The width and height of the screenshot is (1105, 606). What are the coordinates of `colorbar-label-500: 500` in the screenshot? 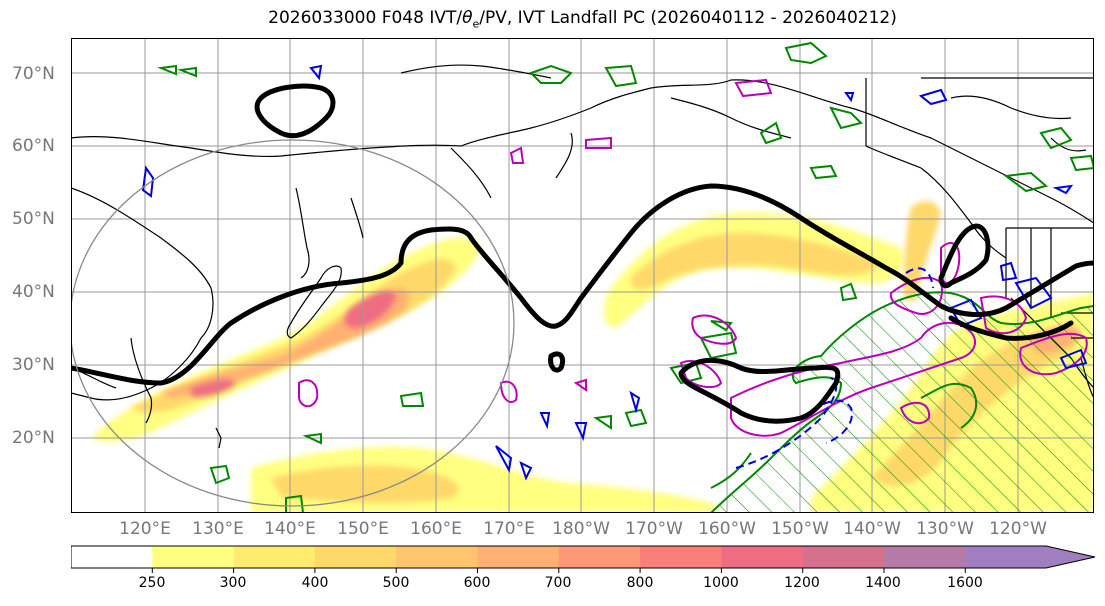 It's located at (396, 583).